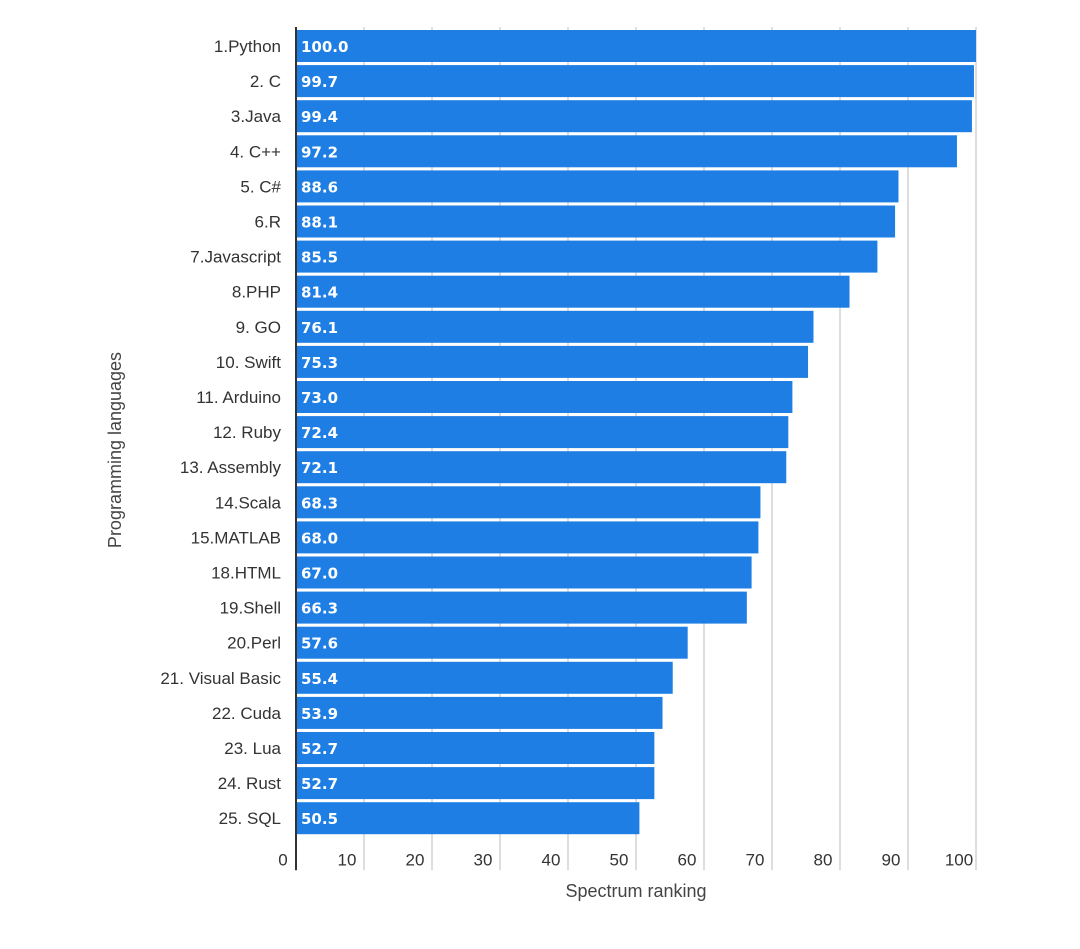 This screenshot has width=1080, height=949. Describe the element at coordinates (347, 859) in the screenshot. I see `x-tick-label: 10` at that location.